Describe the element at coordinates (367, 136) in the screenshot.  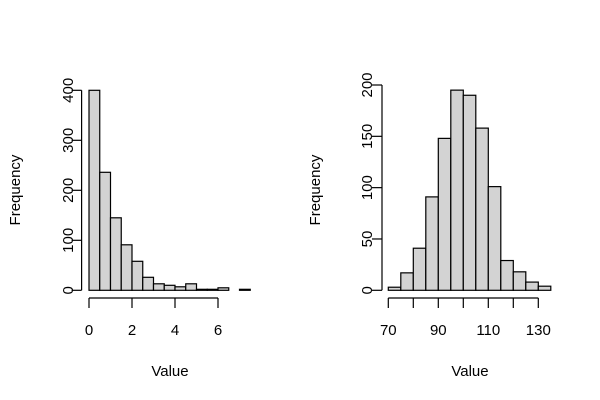
I see `y-tick-label: 150` at that location.